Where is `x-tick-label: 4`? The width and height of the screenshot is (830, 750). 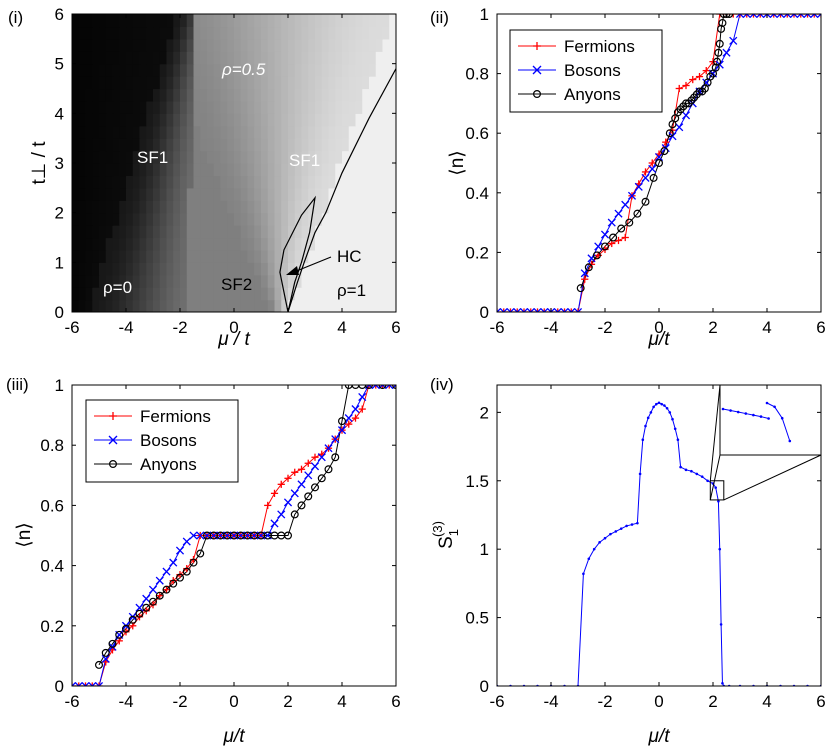 x-tick-label: 4 is located at coordinates (341, 701).